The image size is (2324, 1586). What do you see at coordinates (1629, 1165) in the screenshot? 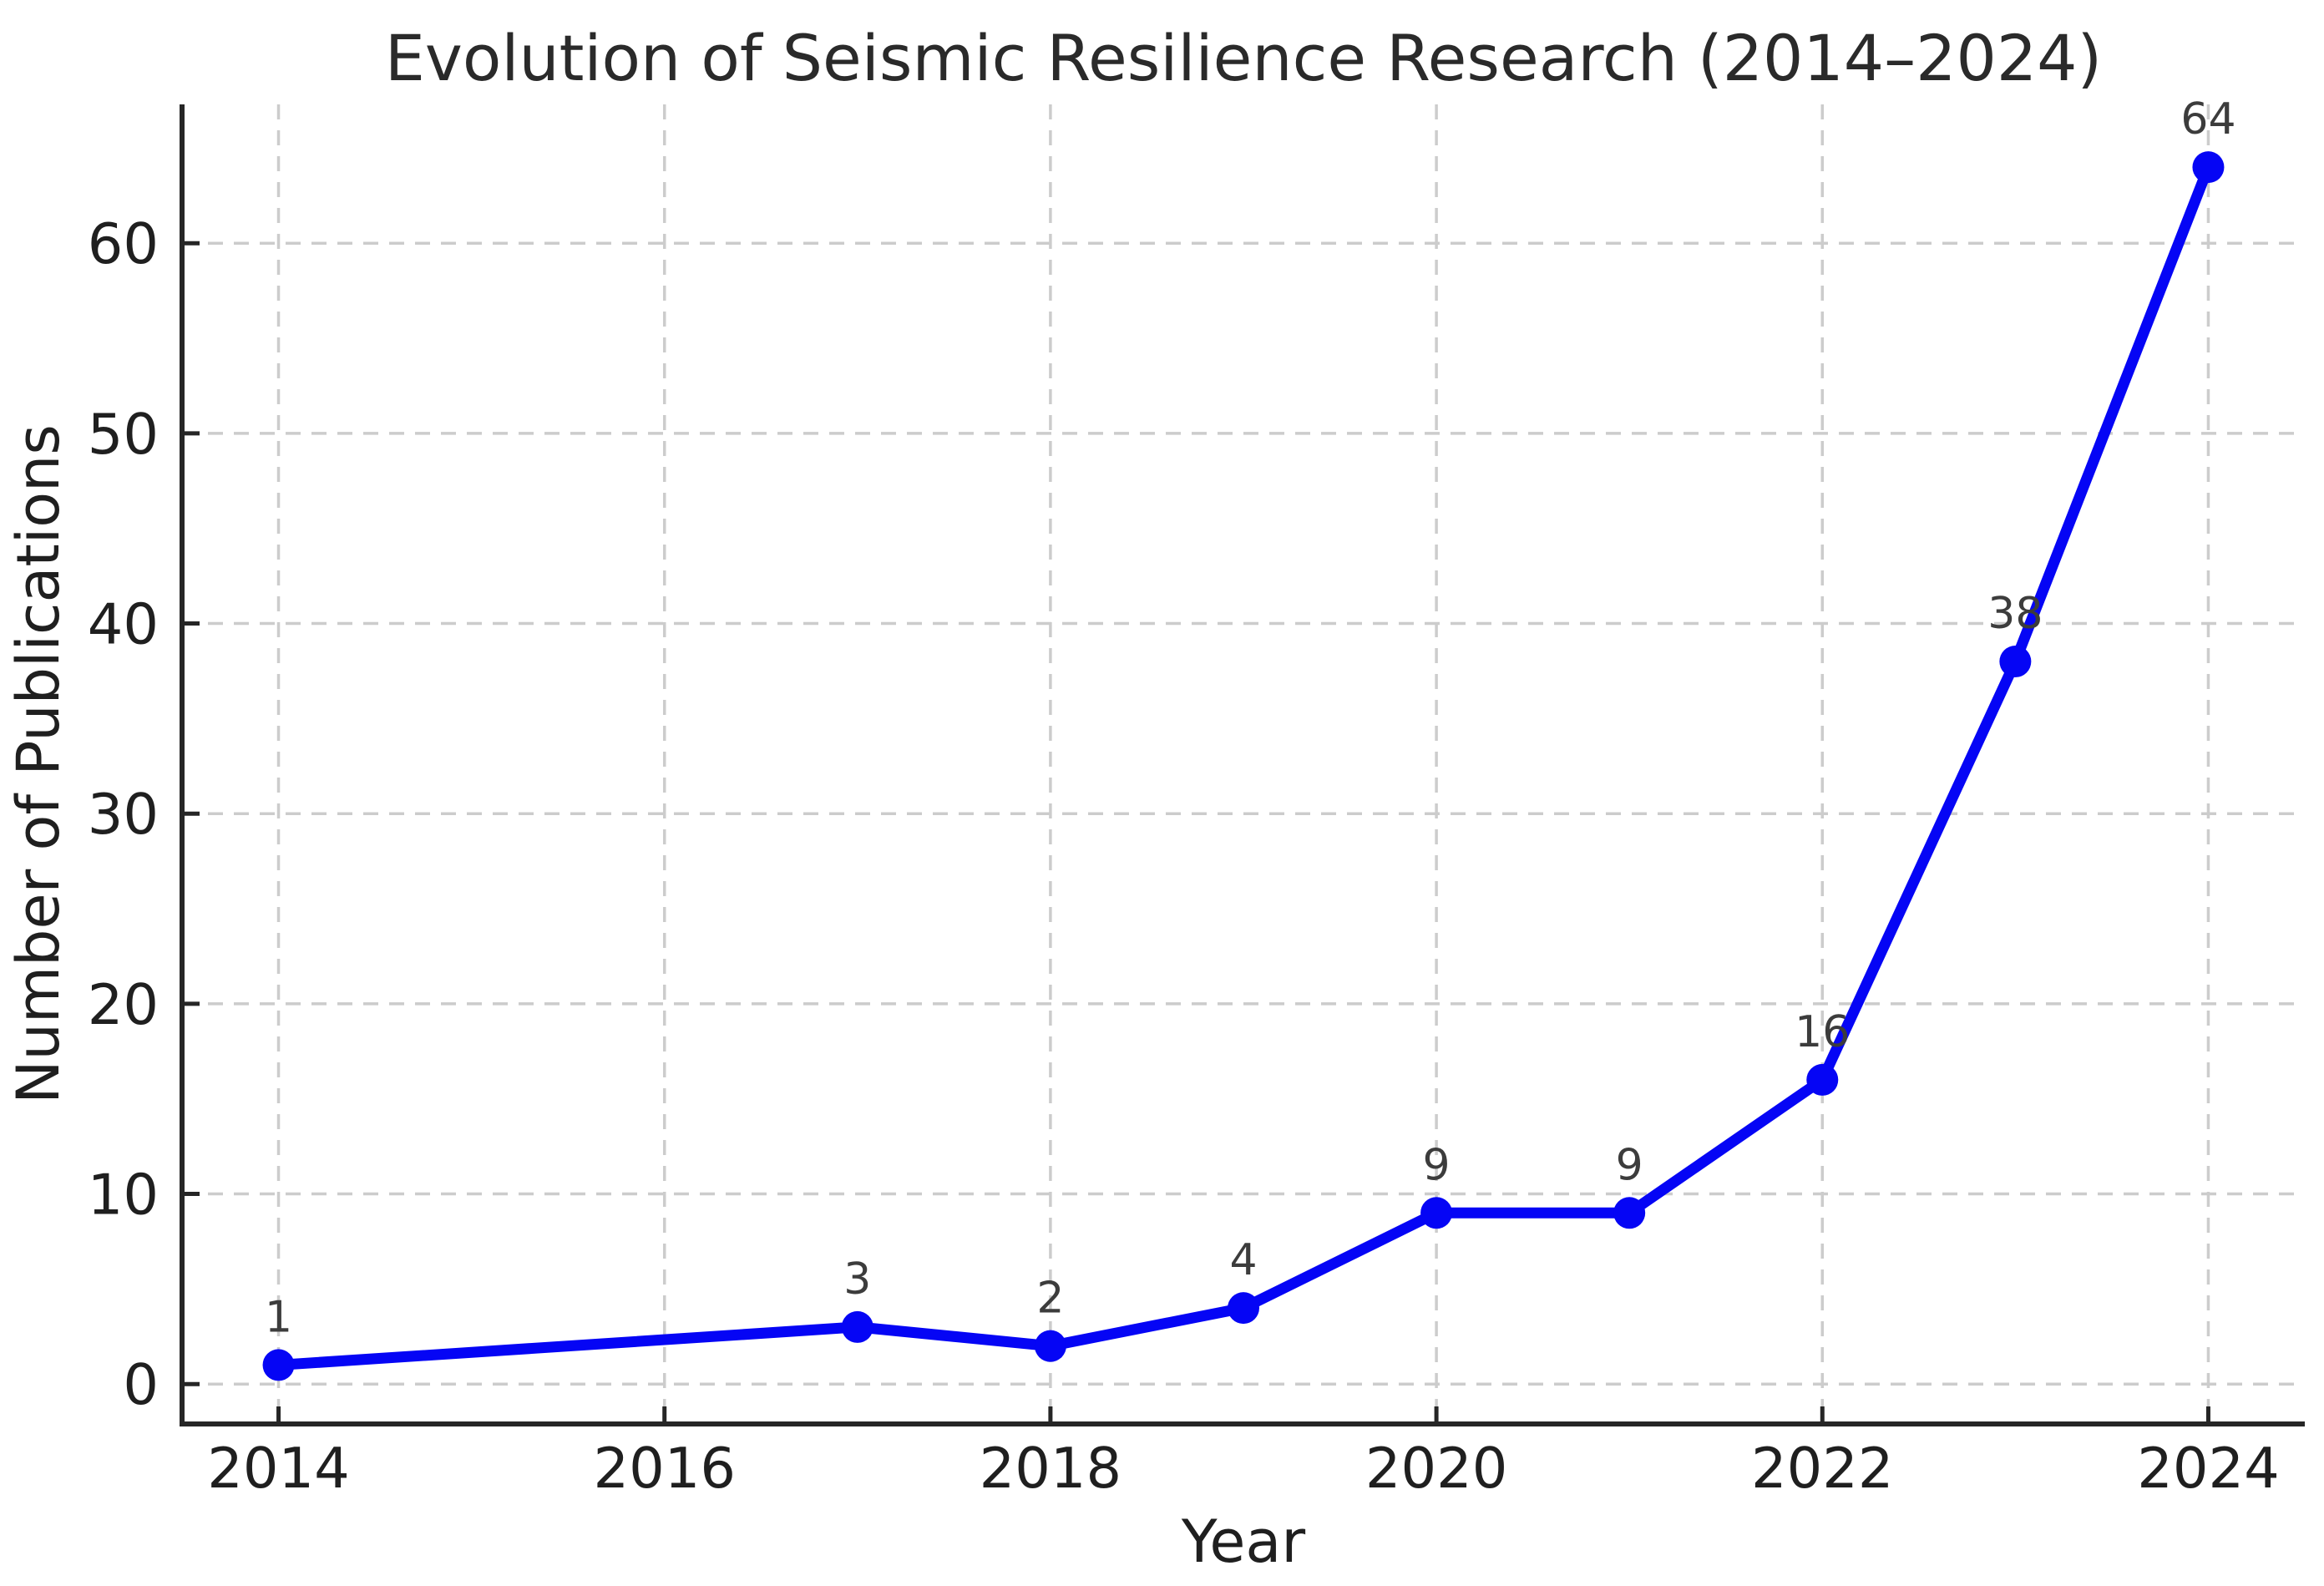
I see `data-label-2021: 9` at bounding box center [1629, 1165].